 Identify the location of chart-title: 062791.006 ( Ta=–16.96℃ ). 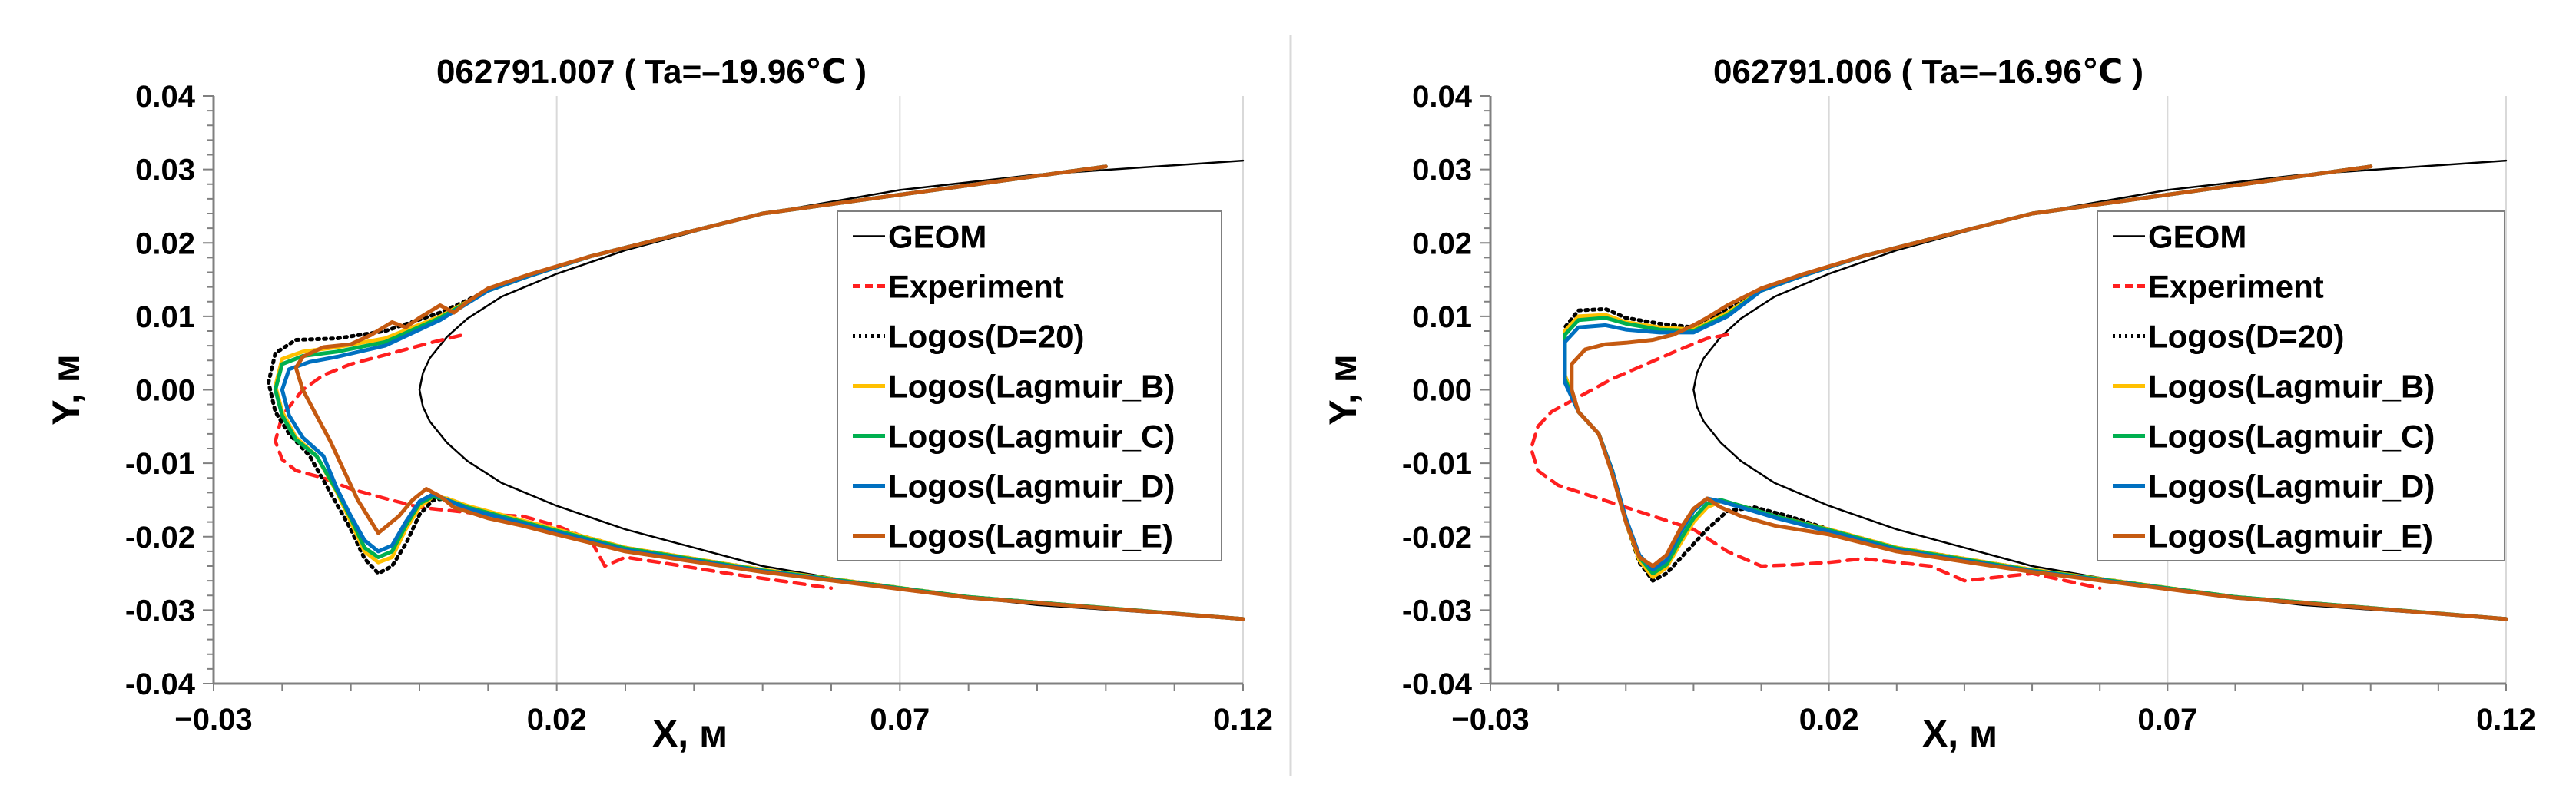
(1928, 72).